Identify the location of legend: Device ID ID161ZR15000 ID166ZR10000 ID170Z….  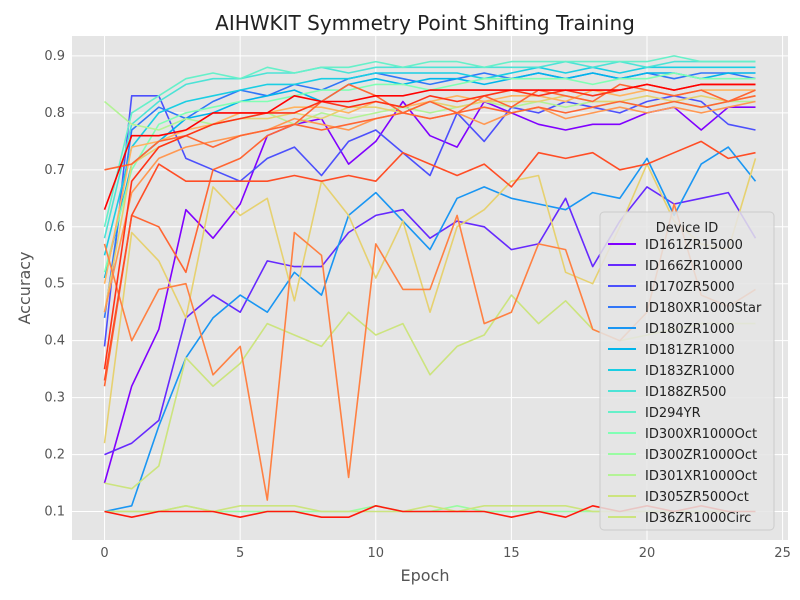
(687, 371).